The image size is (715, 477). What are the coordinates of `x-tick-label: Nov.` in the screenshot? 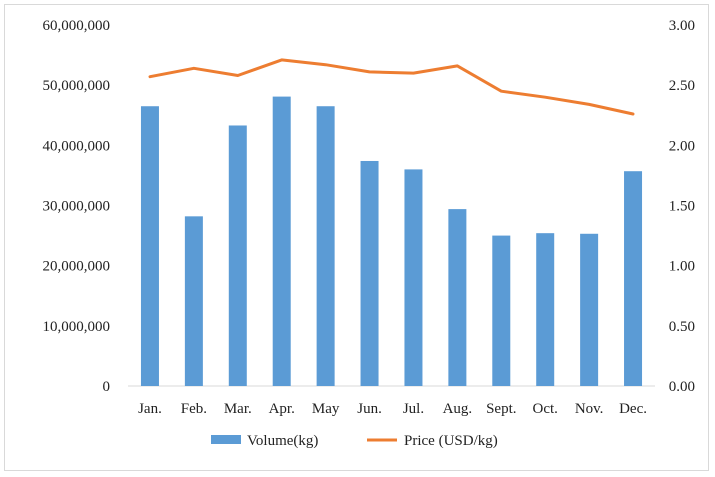 It's located at (589, 409).